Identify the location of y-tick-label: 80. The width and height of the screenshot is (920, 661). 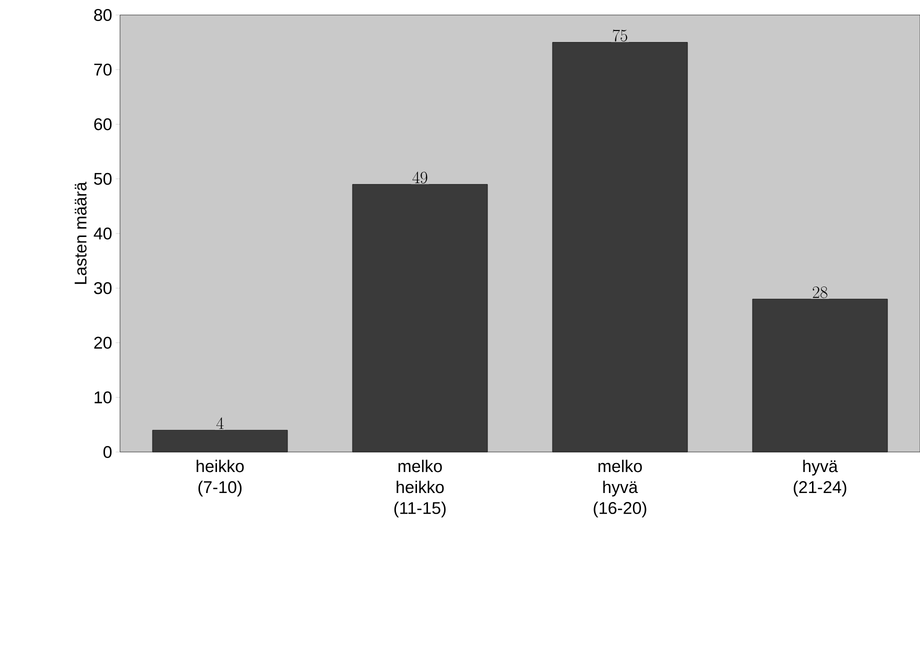
(103, 15).